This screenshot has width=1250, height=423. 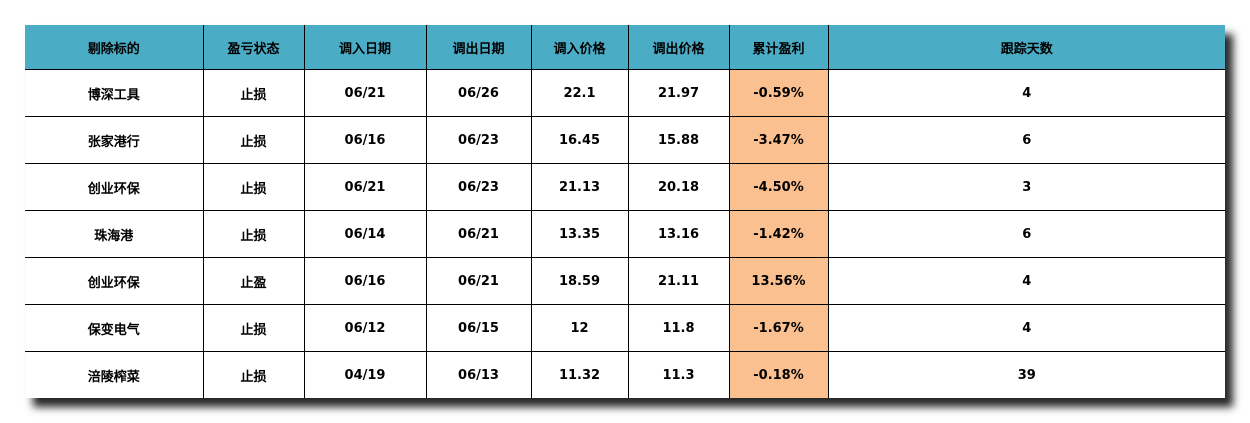 I want to click on cell-status: 止盈, so click(x=253, y=281).